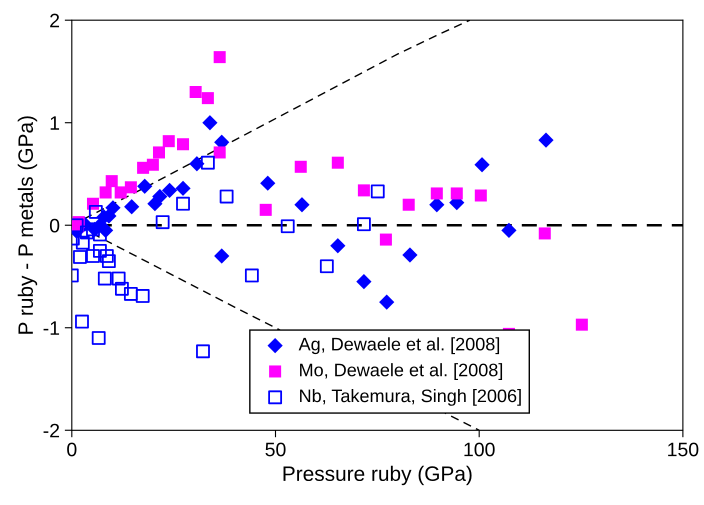 The height and width of the screenshot is (505, 704). What do you see at coordinates (55, 21) in the screenshot?
I see `y-tick-label: 2` at bounding box center [55, 21].